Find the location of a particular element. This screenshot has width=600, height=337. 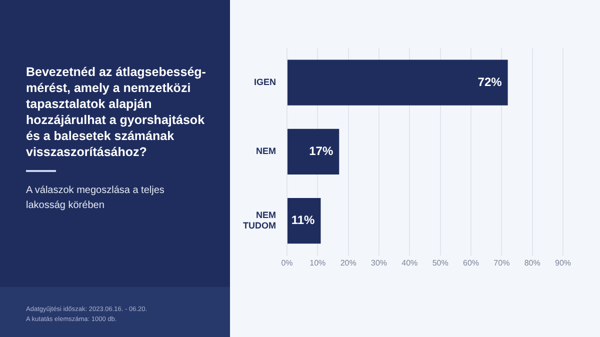

x-tick-label: 30% is located at coordinates (379, 263).